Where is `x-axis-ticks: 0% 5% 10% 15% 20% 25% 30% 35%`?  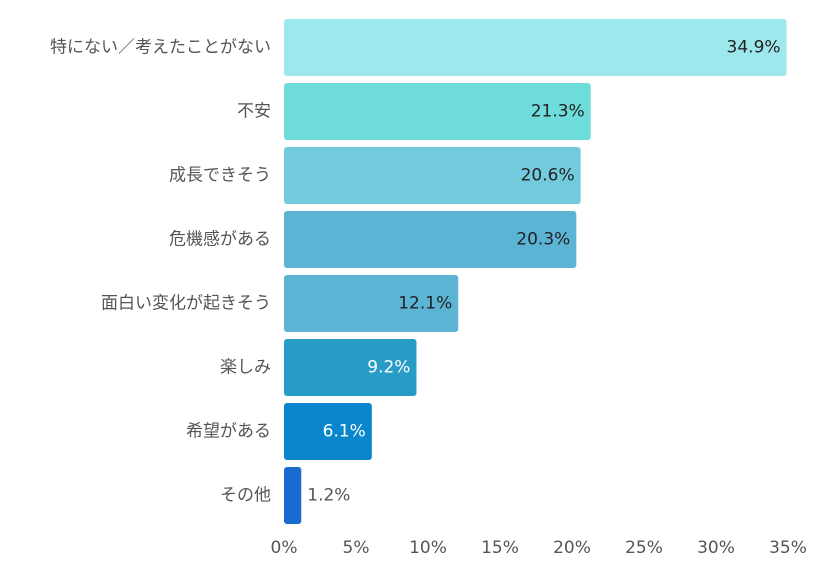
x-axis-ticks: 0% 5% 10% 15% 20% 25% 30% 35% is located at coordinates (539, 548).